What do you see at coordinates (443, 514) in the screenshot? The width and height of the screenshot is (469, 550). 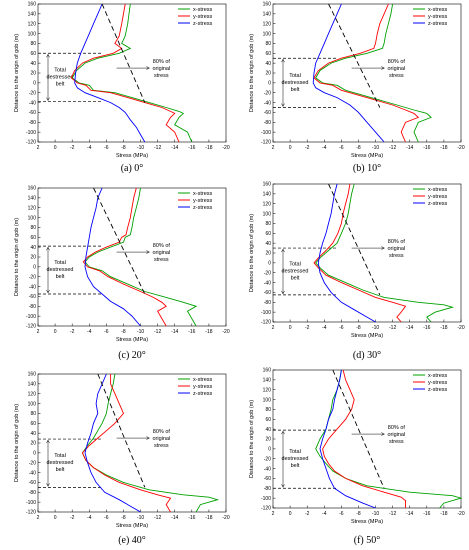 I see `x-tick-label: -18` at bounding box center [443, 514].